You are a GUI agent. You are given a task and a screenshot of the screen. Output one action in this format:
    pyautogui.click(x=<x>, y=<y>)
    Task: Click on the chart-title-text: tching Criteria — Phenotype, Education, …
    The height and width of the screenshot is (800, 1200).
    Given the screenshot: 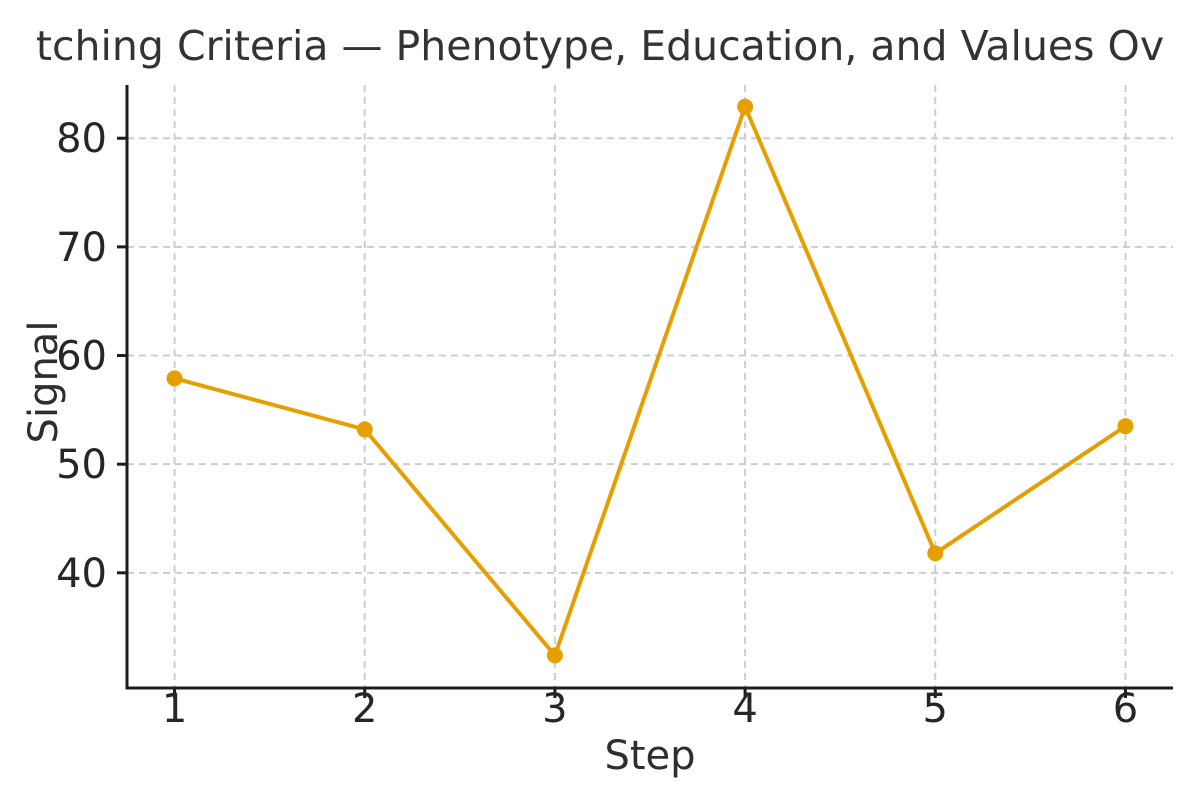 What is the action you would take?
    pyautogui.click(x=600, y=46)
    